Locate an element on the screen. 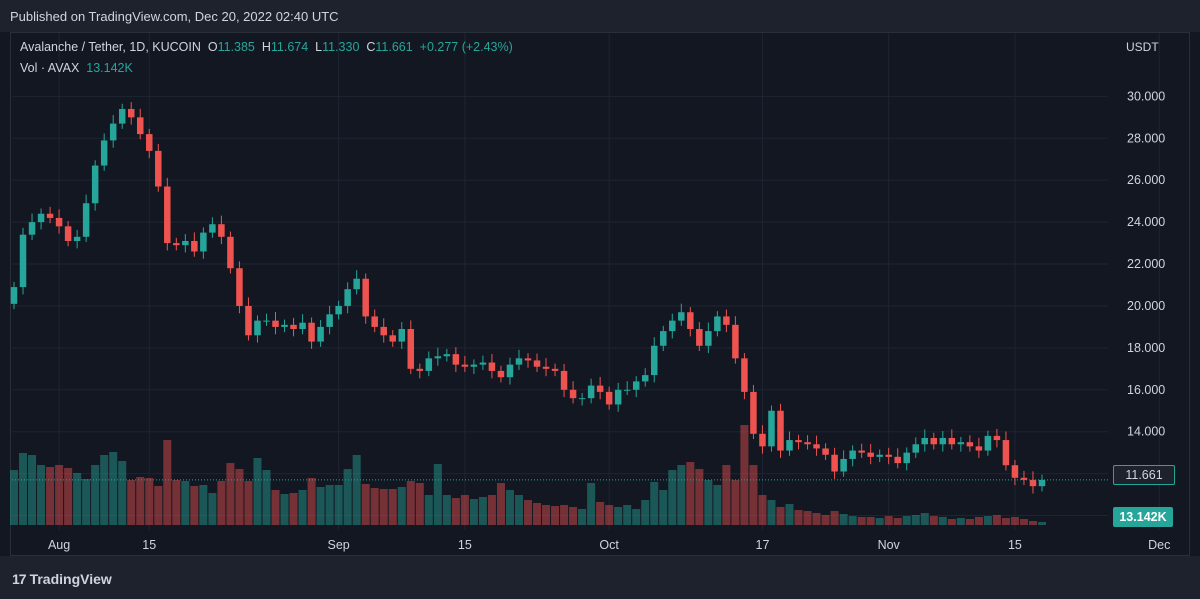 Image resolution: width=1200 pixels, height=599 pixels. currency-label: USDT is located at coordinates (1142, 47).